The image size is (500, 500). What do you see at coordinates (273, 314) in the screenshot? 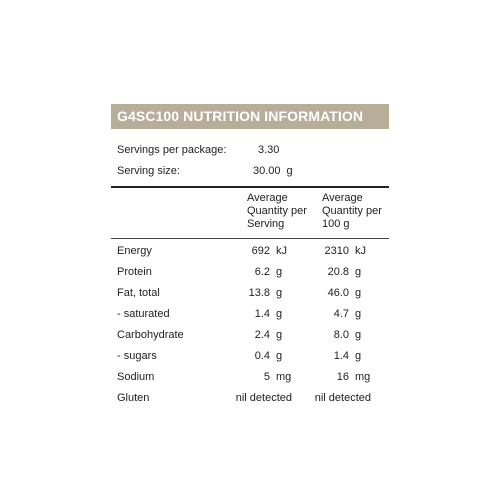
I see `per-serving-cell: 1.4 g` at bounding box center [273, 314].